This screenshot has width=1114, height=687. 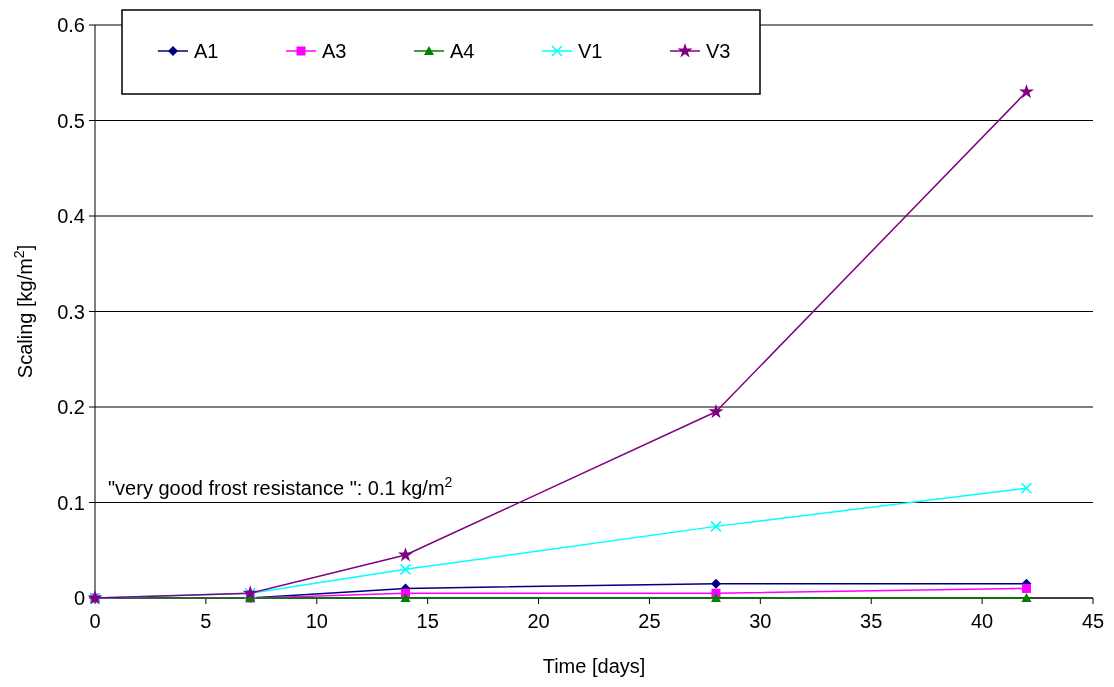 What do you see at coordinates (760, 621) in the screenshot?
I see `x-tick-label: 30` at bounding box center [760, 621].